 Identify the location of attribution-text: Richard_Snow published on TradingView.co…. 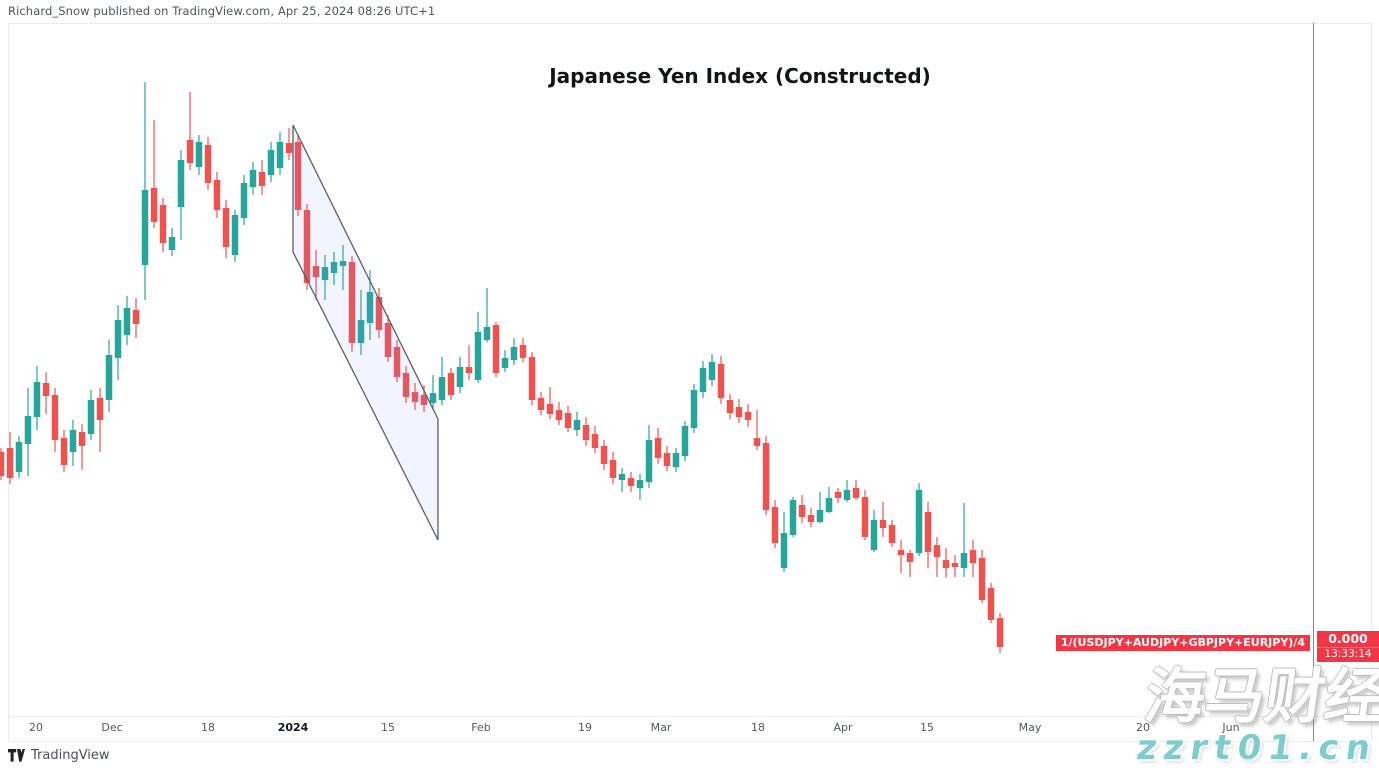
(222, 11).